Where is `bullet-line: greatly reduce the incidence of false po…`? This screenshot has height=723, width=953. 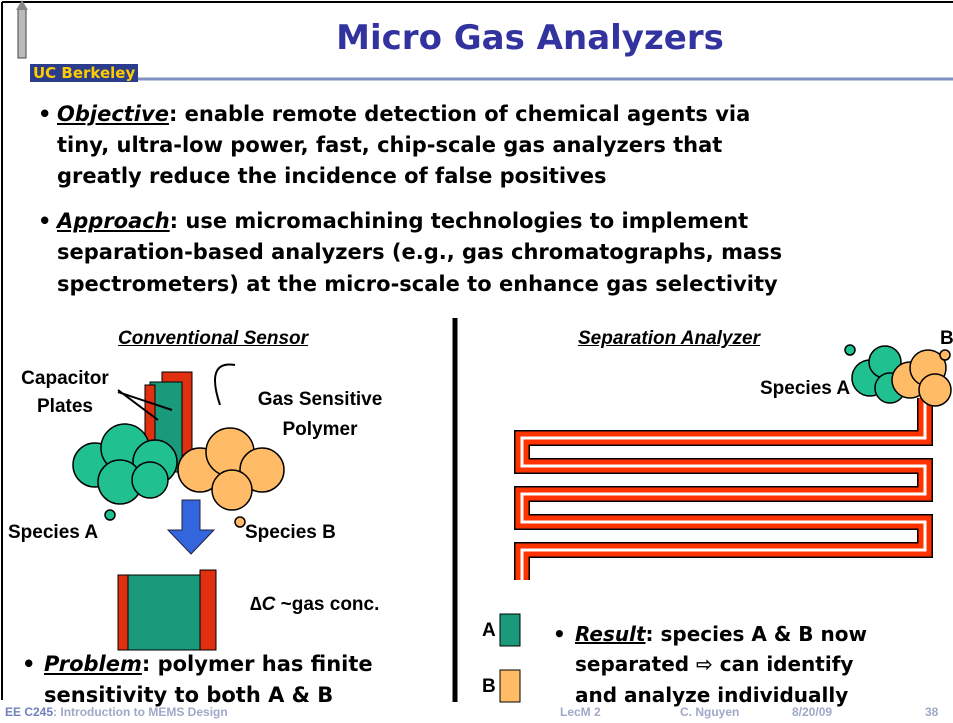 bullet-line: greatly reduce the incidence of false po… is located at coordinates (331, 176).